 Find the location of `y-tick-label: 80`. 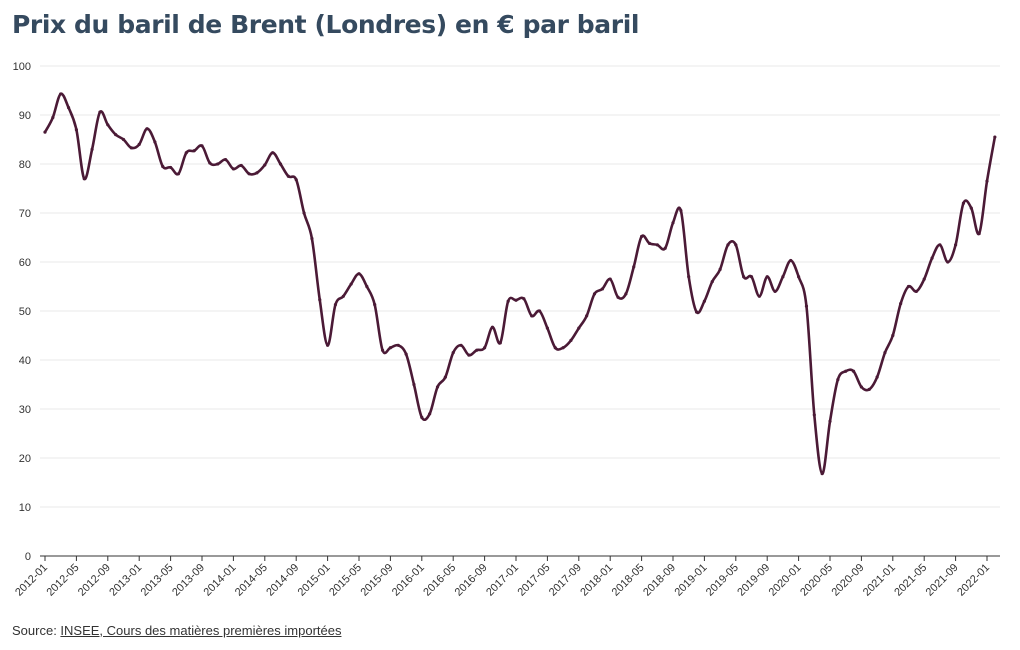

y-tick-label: 80 is located at coordinates (25, 165).